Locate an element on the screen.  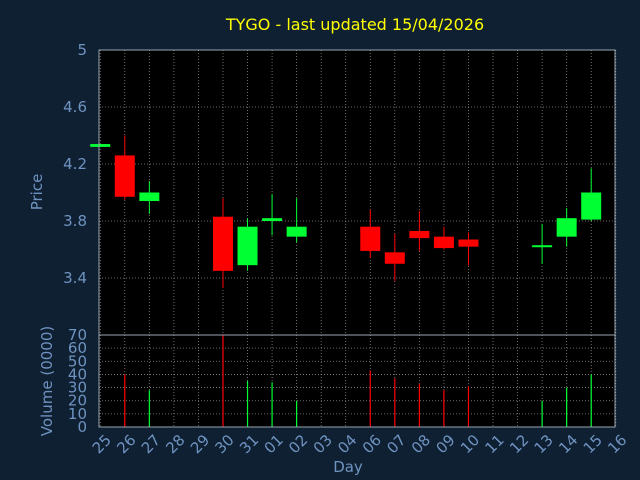
x-tick-label: 04 is located at coordinates (347, 444).